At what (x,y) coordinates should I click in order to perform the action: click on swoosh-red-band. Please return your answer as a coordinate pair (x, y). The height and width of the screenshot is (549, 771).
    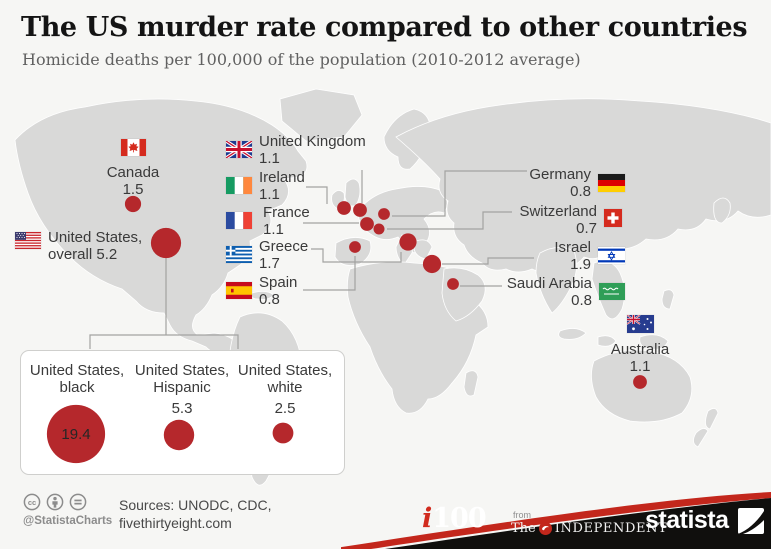
    Looking at the image, I should click on (556, 520).